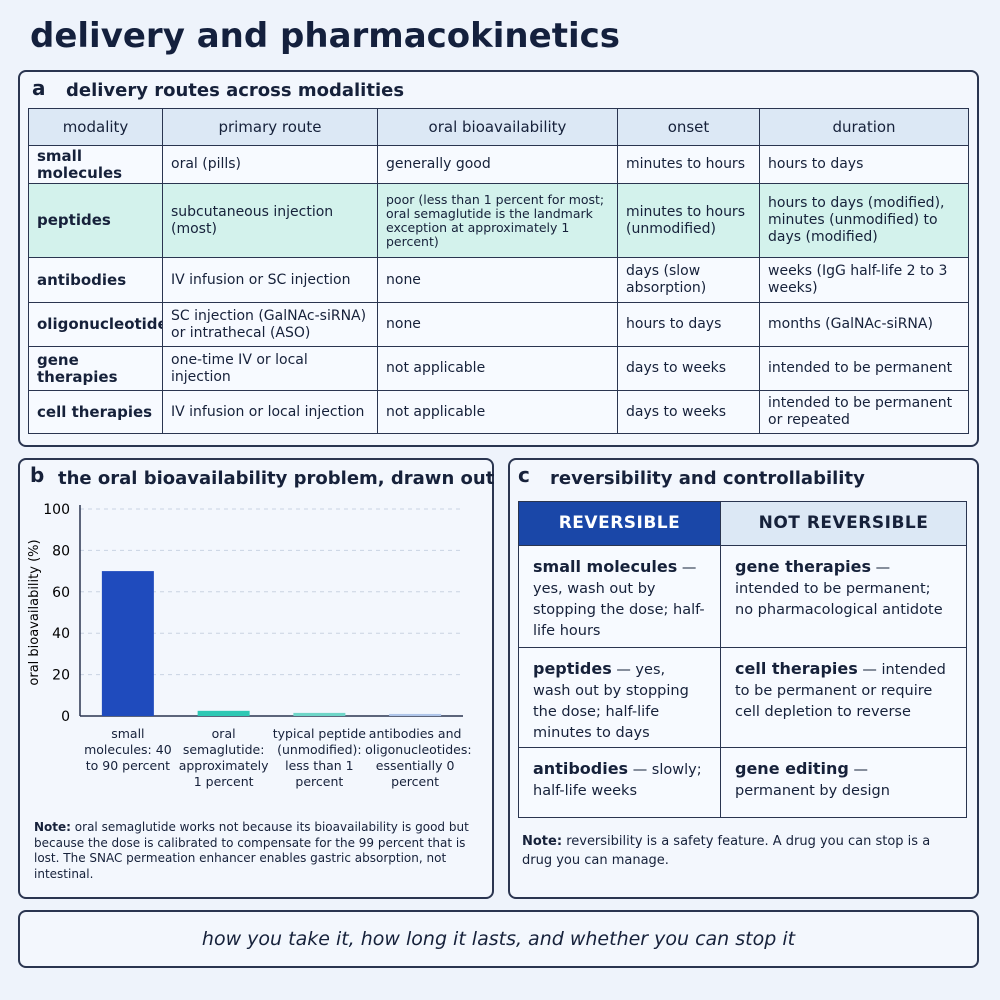 Image resolution: width=1000 pixels, height=1000 pixels. I want to click on table-cell: subcutaneous injection (most), so click(270, 220).